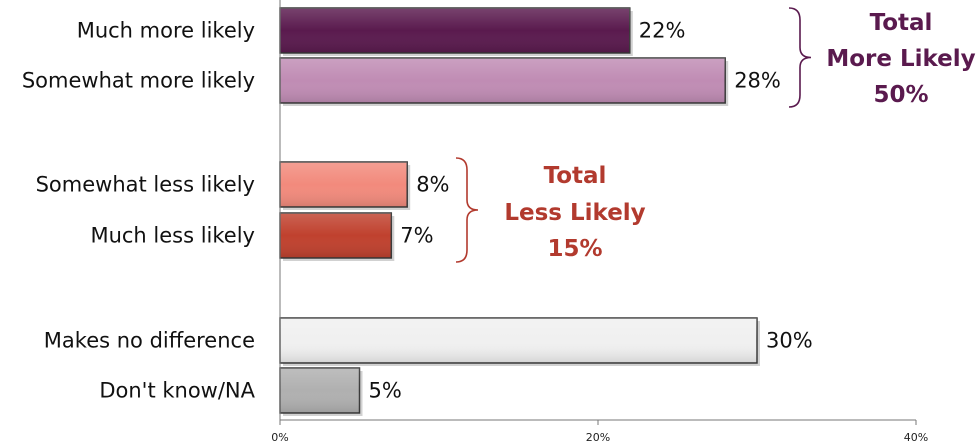 The width and height of the screenshot is (977, 447). Describe the element at coordinates (145, 185) in the screenshot. I see `category-label: Somewhat less likely` at that location.